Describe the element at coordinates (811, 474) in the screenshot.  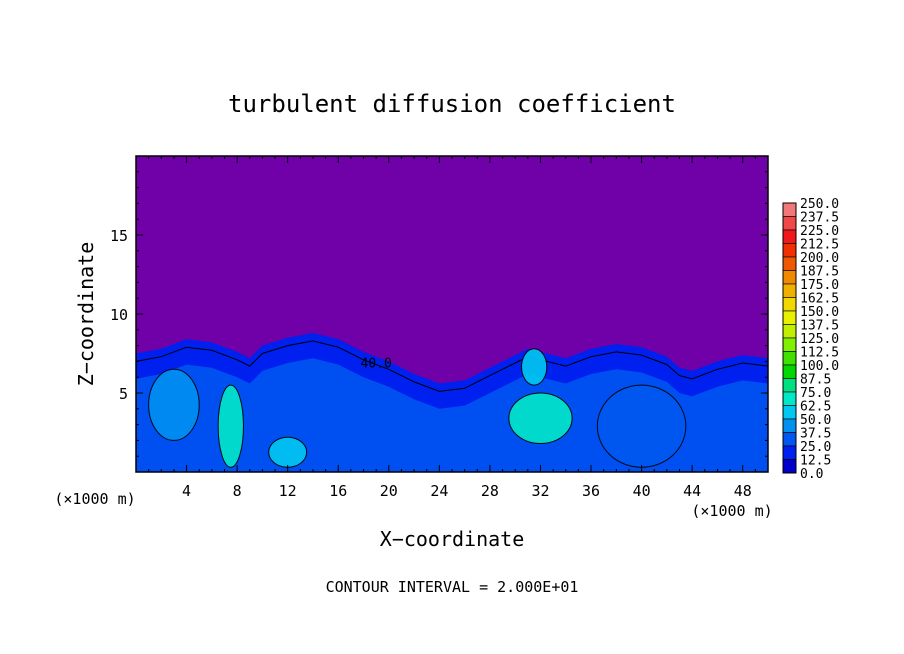
I see `colorbar-label: 0.0` at that location.